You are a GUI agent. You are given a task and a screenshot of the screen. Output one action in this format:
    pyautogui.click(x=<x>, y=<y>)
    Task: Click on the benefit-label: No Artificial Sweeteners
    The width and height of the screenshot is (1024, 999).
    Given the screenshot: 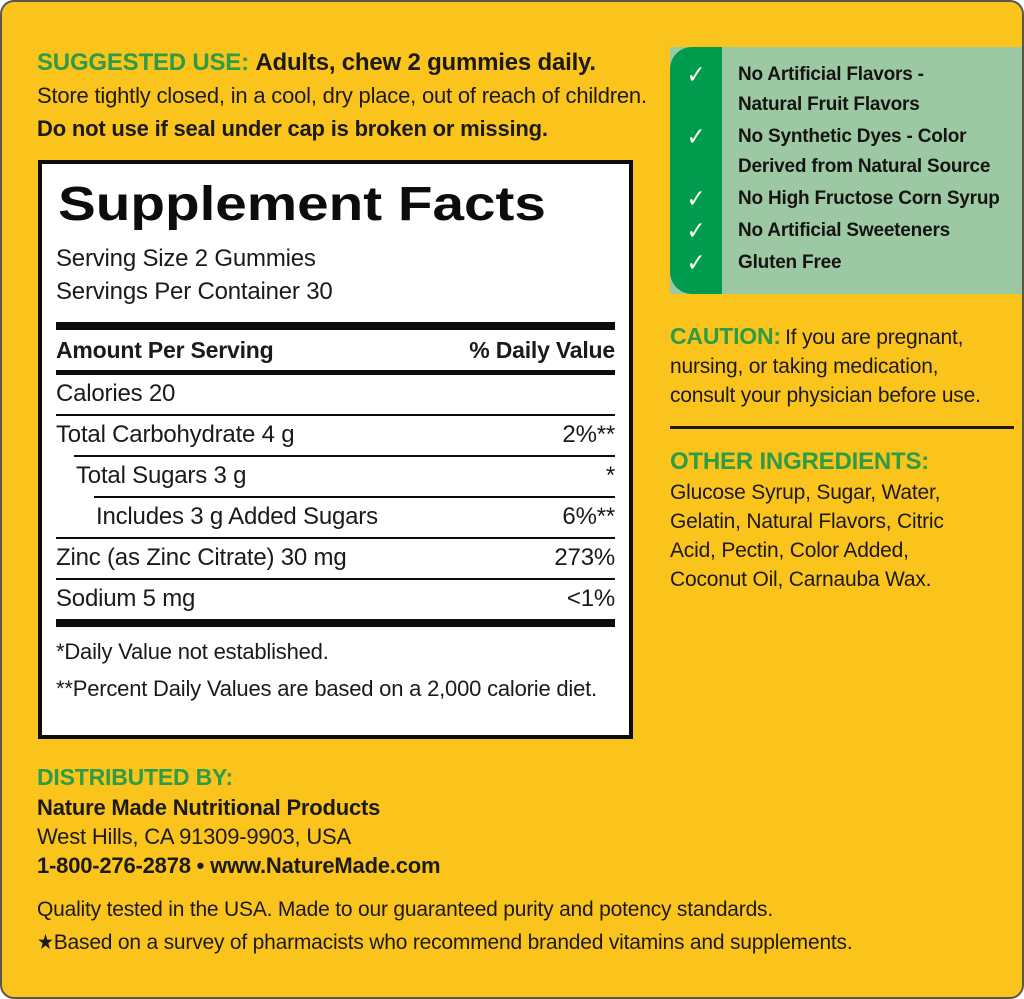 What is the action you would take?
    pyautogui.click(x=844, y=230)
    